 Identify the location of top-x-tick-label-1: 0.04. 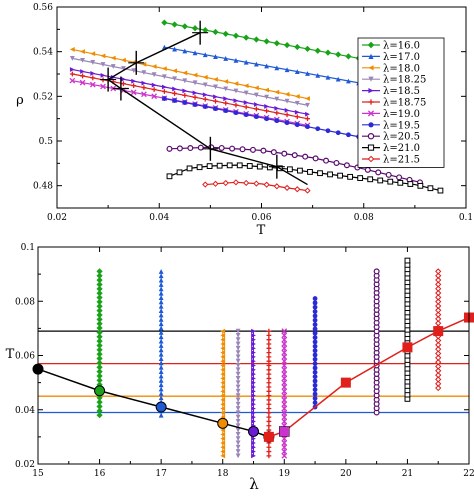
(159, 218).